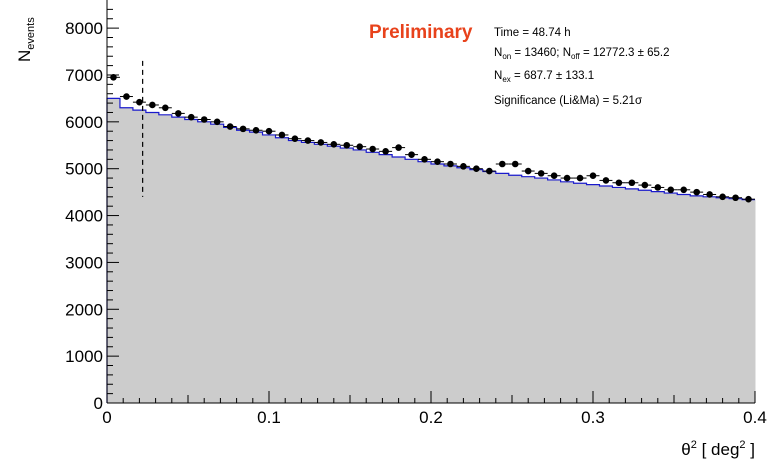 This screenshot has height=466, width=771. I want to click on y-tick-label: 2000, so click(84, 309).